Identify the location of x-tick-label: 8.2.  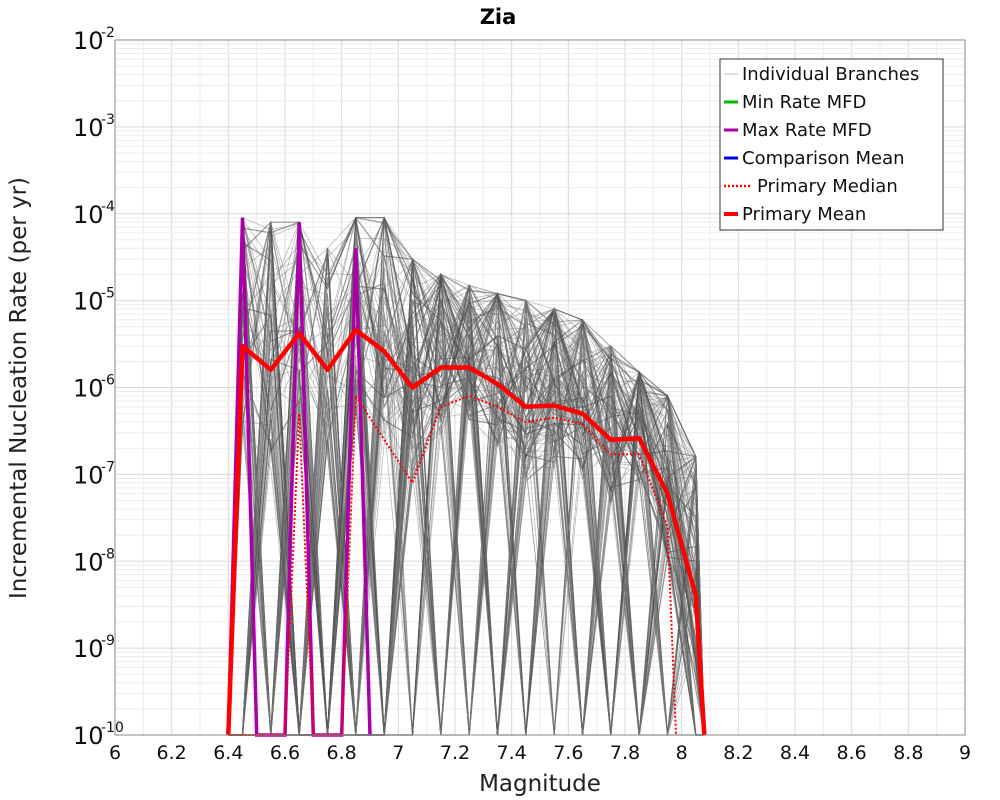
(738, 753).